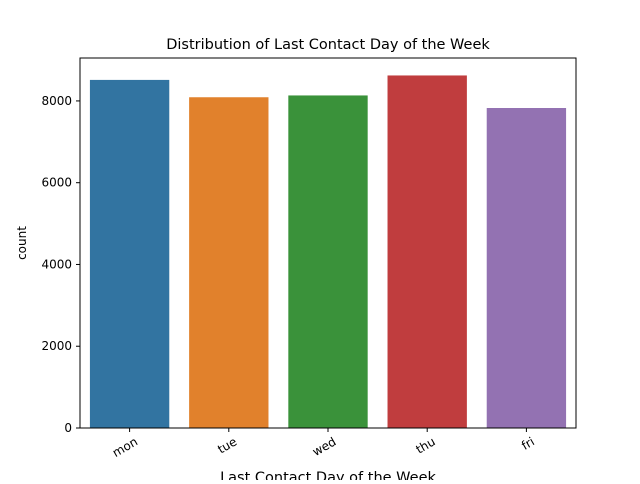 This screenshot has height=484, width=640. What do you see at coordinates (526, 268) in the screenshot?
I see `bar-fri` at bounding box center [526, 268].